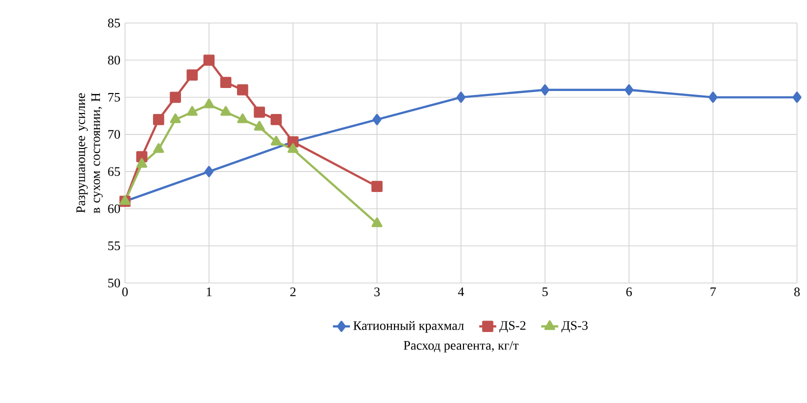 This screenshot has width=807, height=403. I want to click on x-tick-label: 1, so click(209, 292).